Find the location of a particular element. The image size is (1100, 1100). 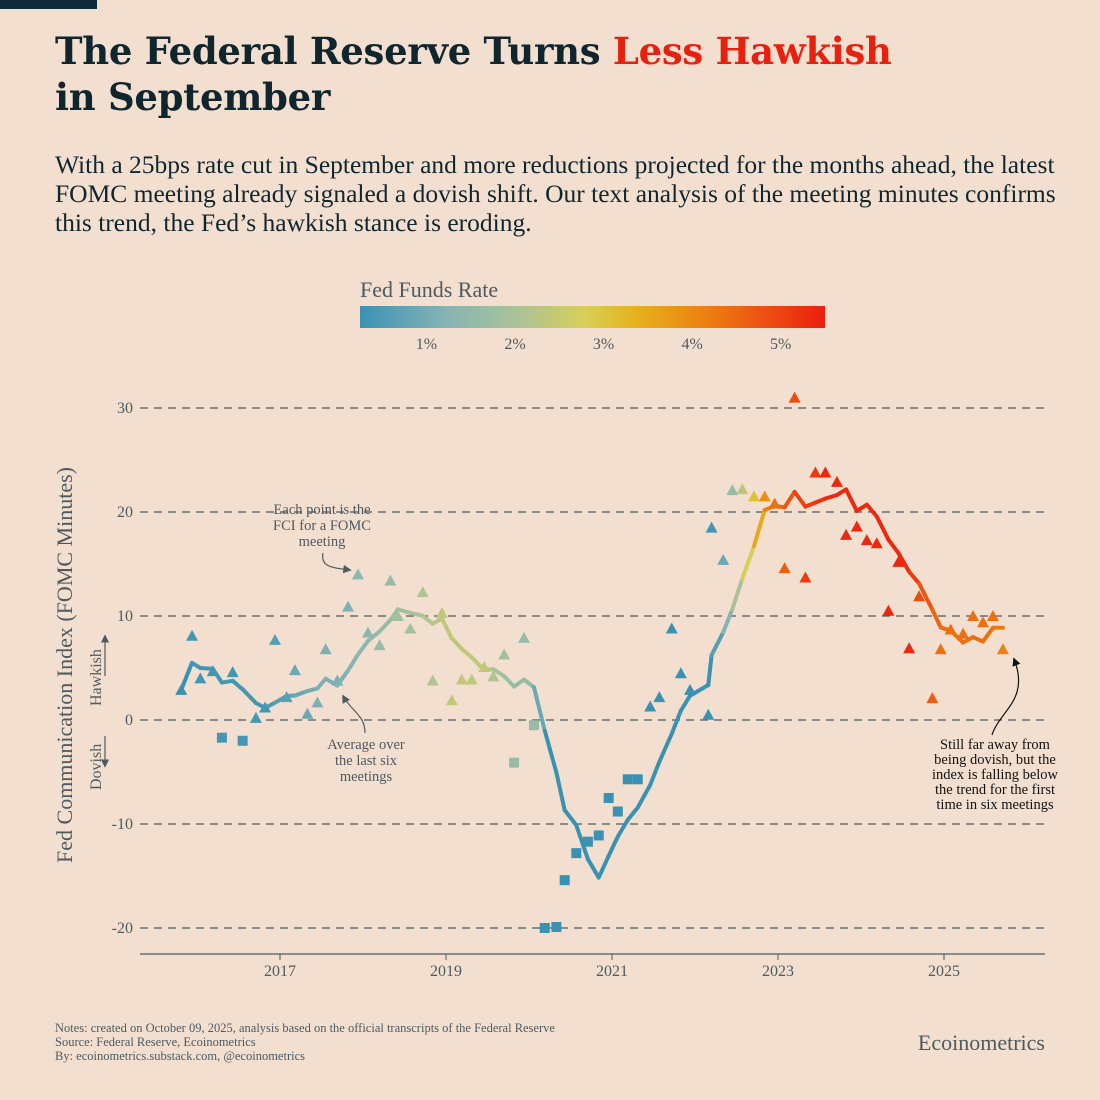

y-tick-label: -20 is located at coordinates (122, 928).